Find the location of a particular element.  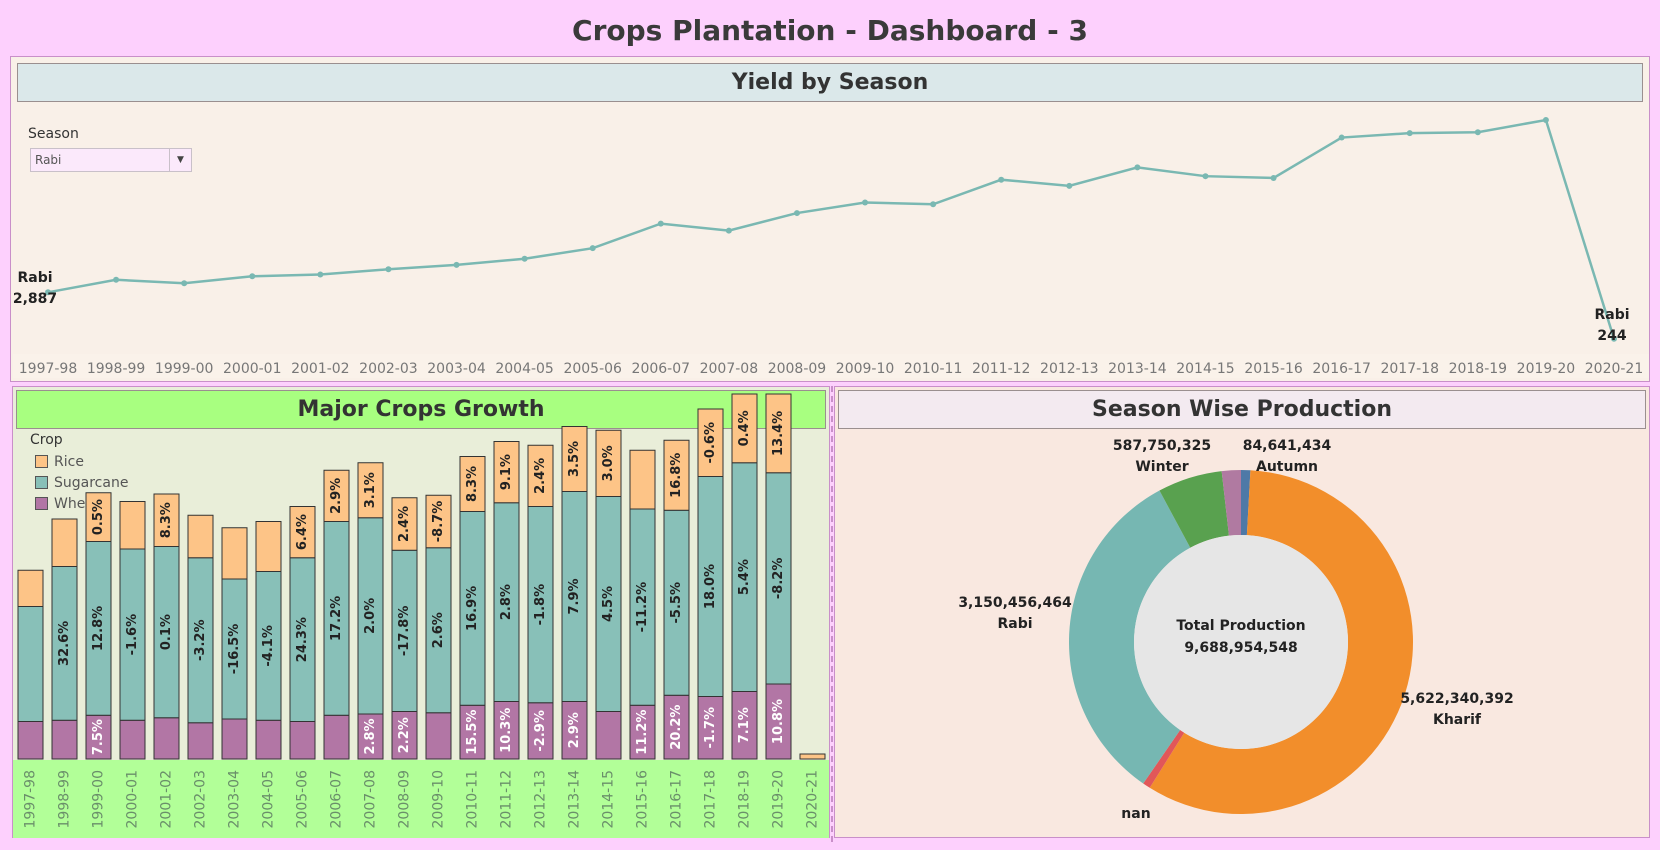

bar-data-label: 2.9% is located at coordinates (574, 730).